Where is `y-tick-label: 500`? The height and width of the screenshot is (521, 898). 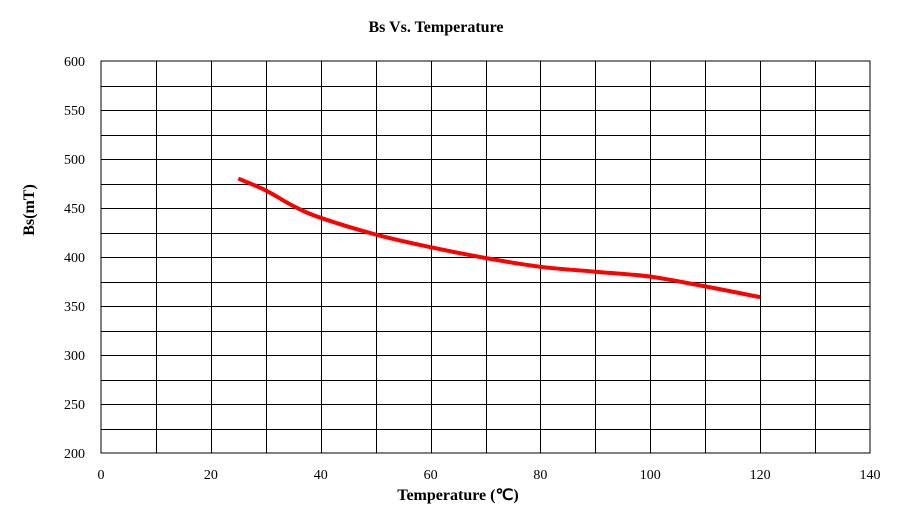 y-tick-label: 500 is located at coordinates (74, 160).